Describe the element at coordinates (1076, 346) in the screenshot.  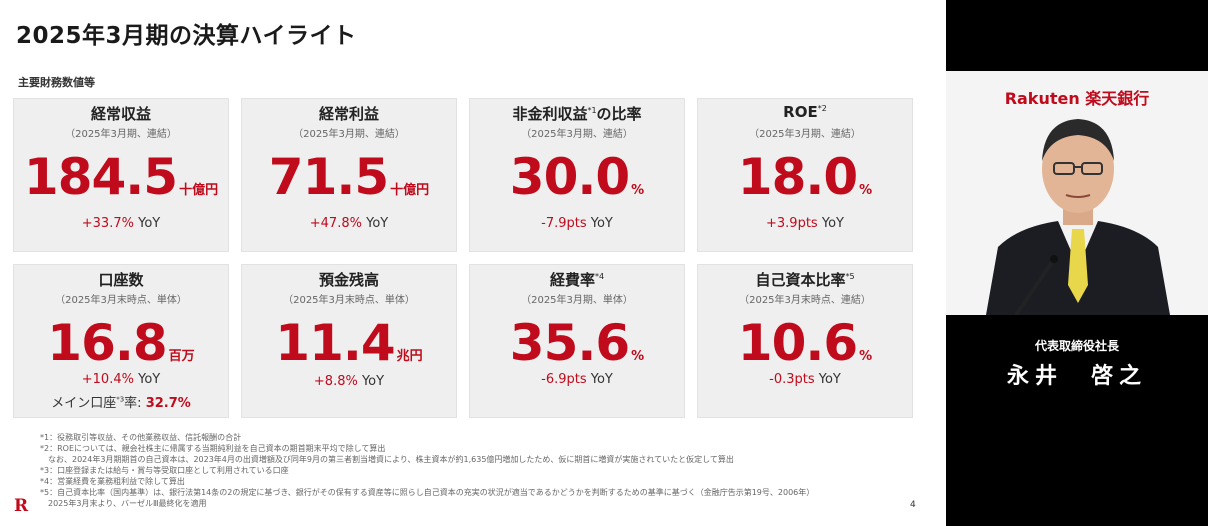
I see `speaker-role: 代表取締役社長` at that location.